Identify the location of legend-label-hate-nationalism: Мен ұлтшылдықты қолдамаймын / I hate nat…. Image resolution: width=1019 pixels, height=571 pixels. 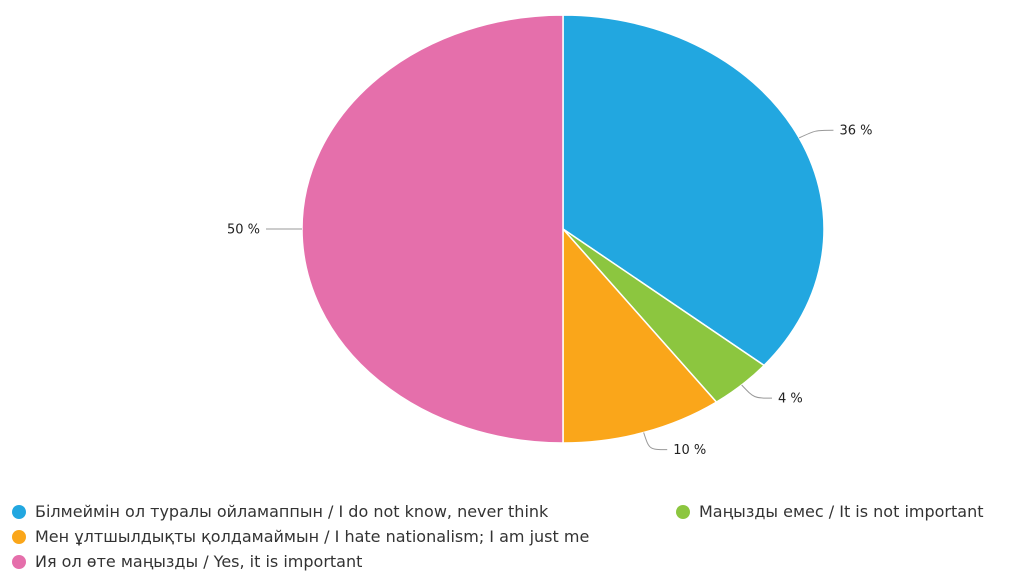
(312, 536).